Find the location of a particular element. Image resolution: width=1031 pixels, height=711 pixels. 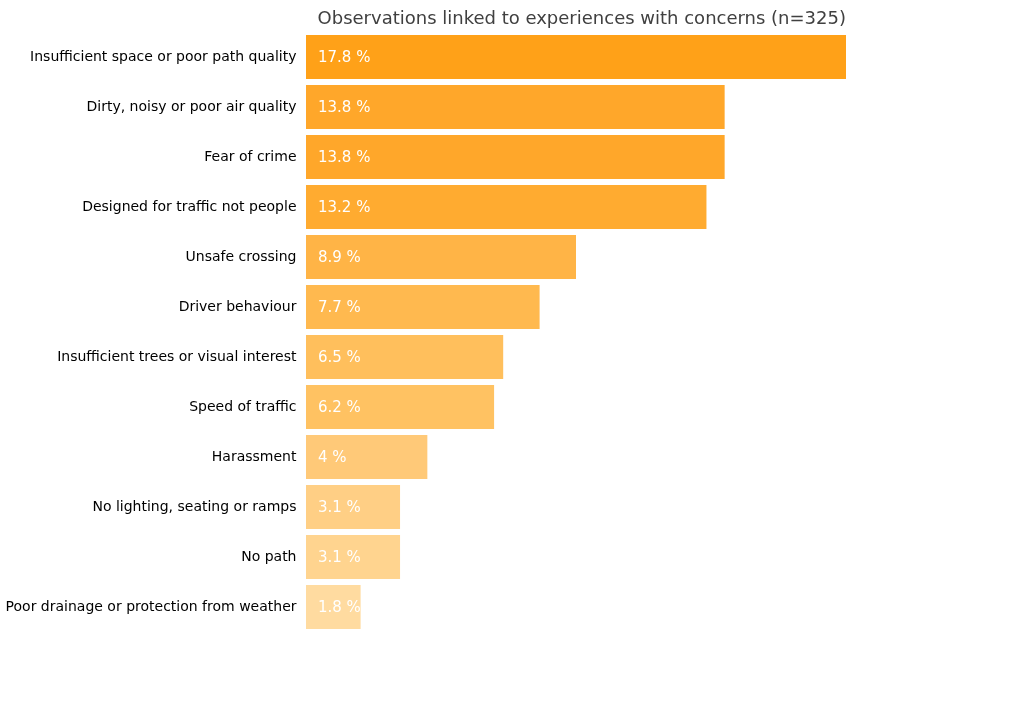

y-tick-label: Dirty, noisy or poor air quality is located at coordinates (191, 106).